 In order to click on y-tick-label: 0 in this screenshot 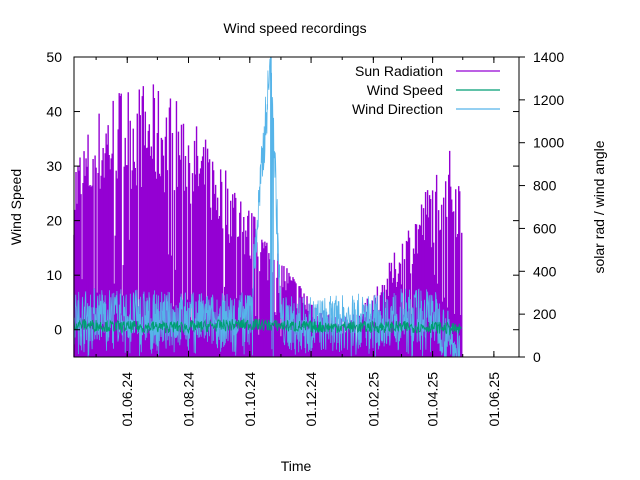, I will do `click(58, 330)`.